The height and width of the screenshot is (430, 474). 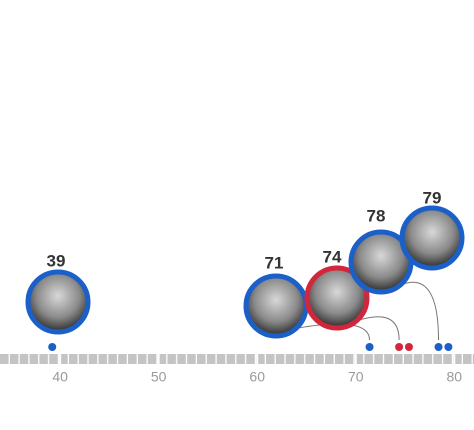 I want to click on x-tick-label: 70, so click(x=356, y=377).